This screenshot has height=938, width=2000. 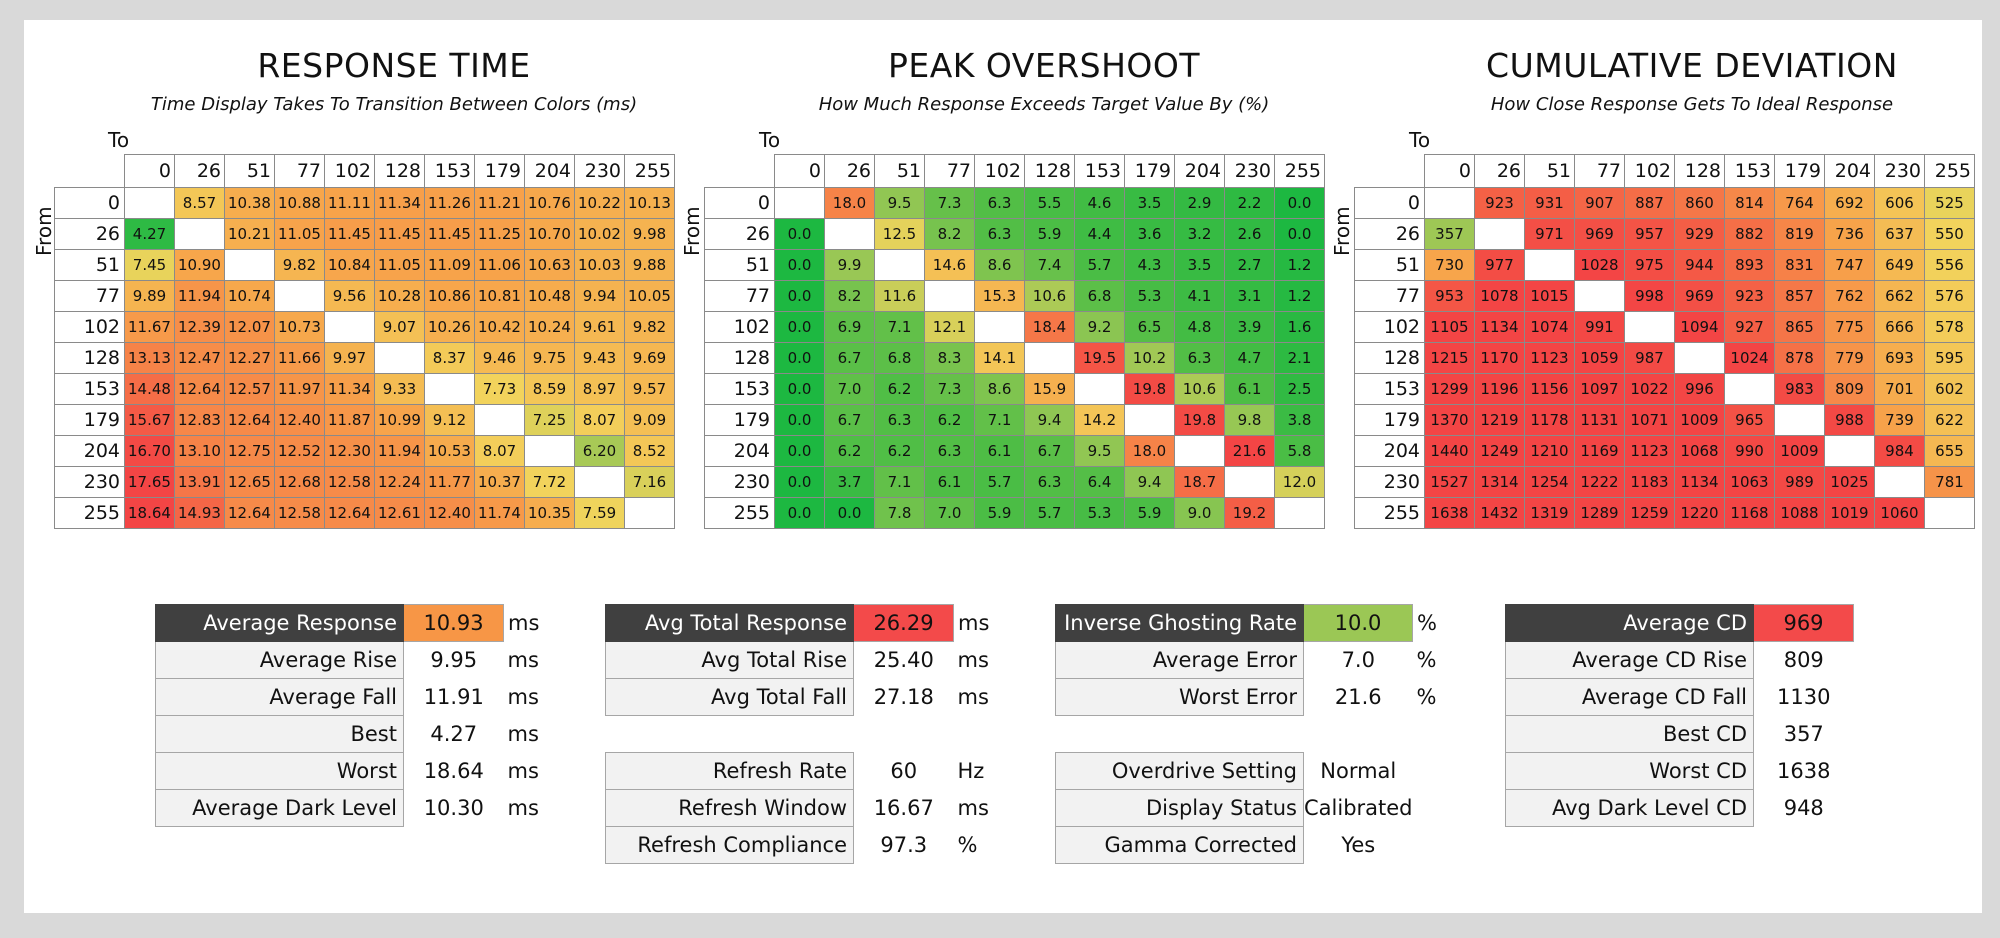 What do you see at coordinates (249, 234) in the screenshot?
I see `response-time-cell: 10.21` at bounding box center [249, 234].